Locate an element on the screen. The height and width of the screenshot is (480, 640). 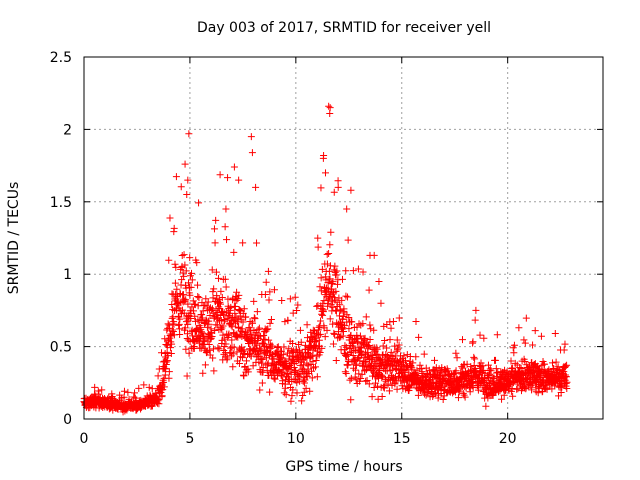
y-tick-label: 0.5 is located at coordinates (61, 348).